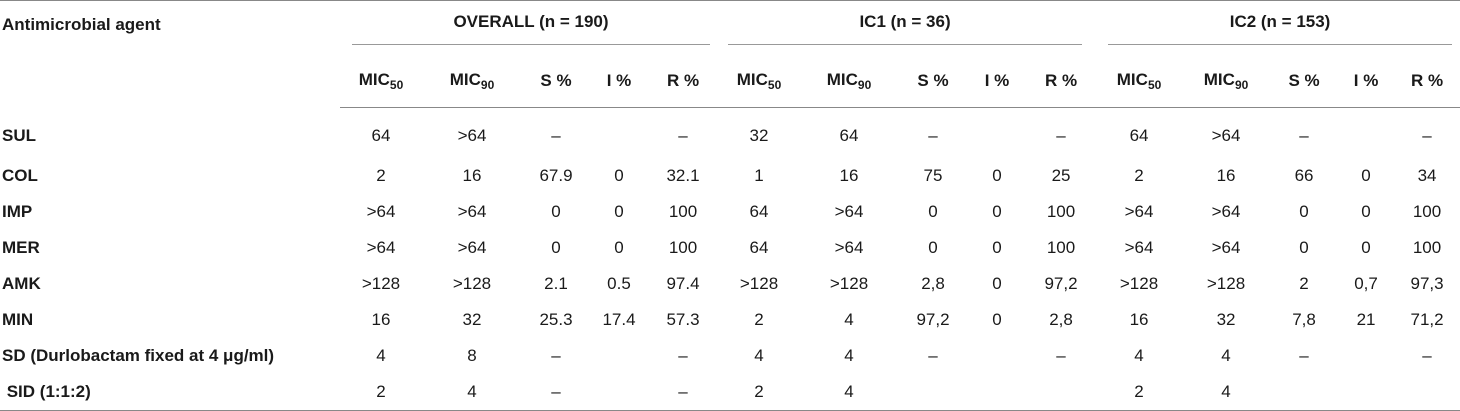 This screenshot has height=411, width=1460. What do you see at coordinates (21, 283) in the screenshot?
I see `agent-cell: AMK` at bounding box center [21, 283].